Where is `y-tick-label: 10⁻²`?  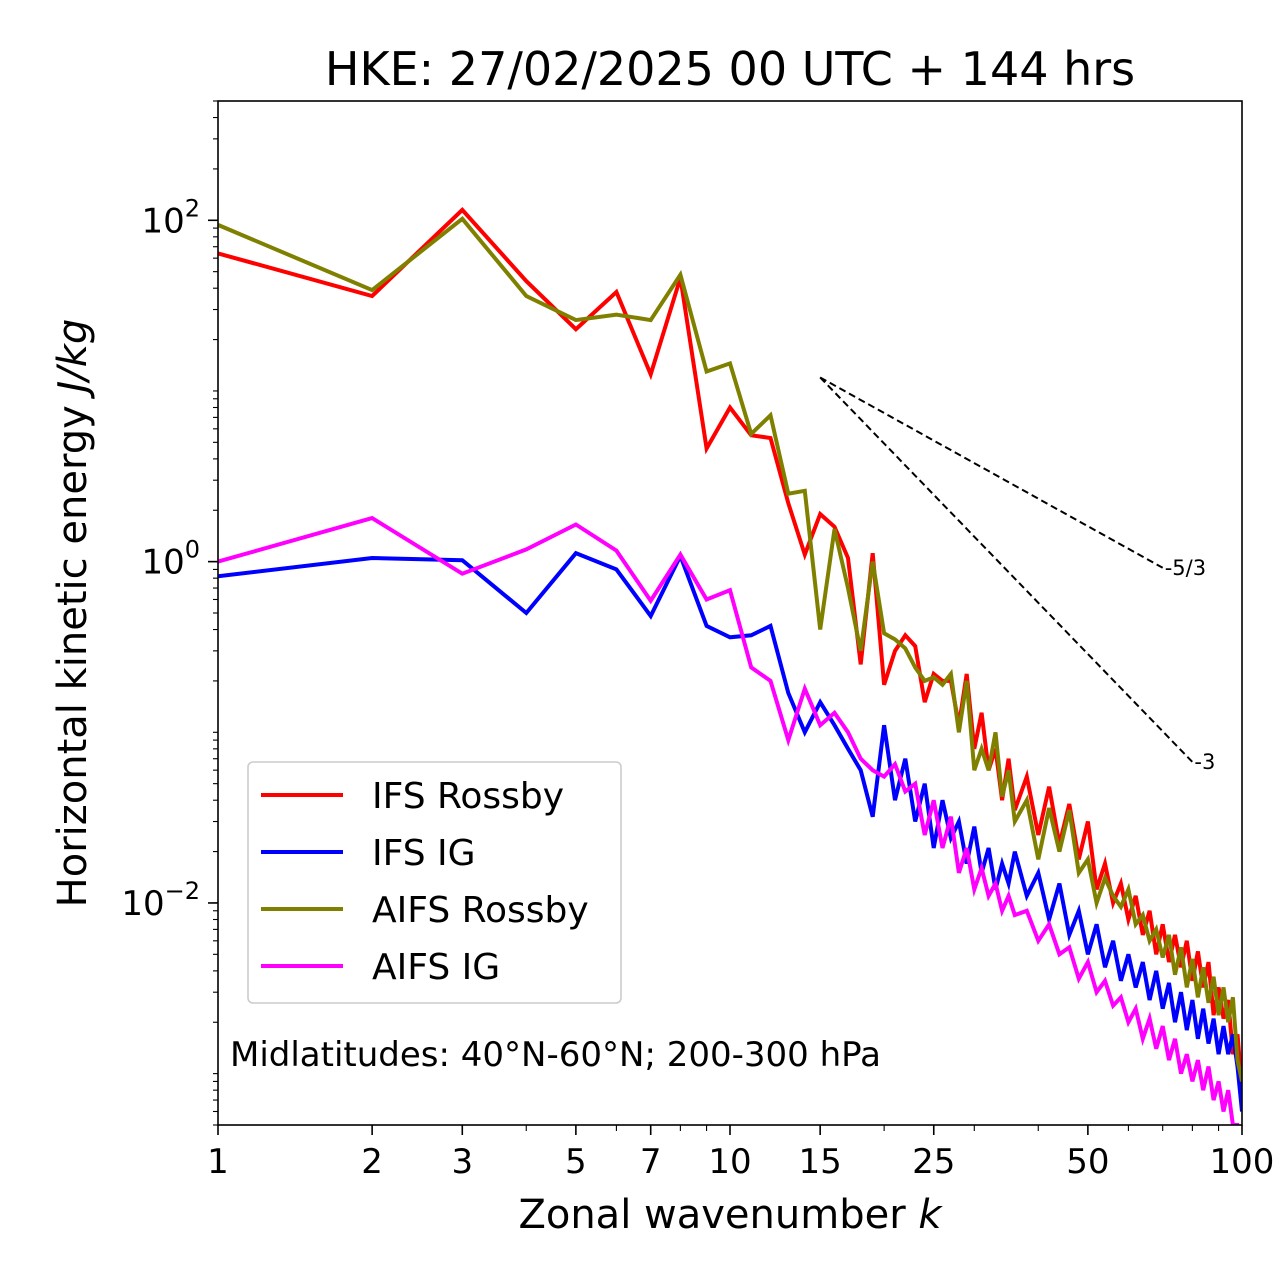
y-tick-label: 10⁻² is located at coordinates (160, 900).